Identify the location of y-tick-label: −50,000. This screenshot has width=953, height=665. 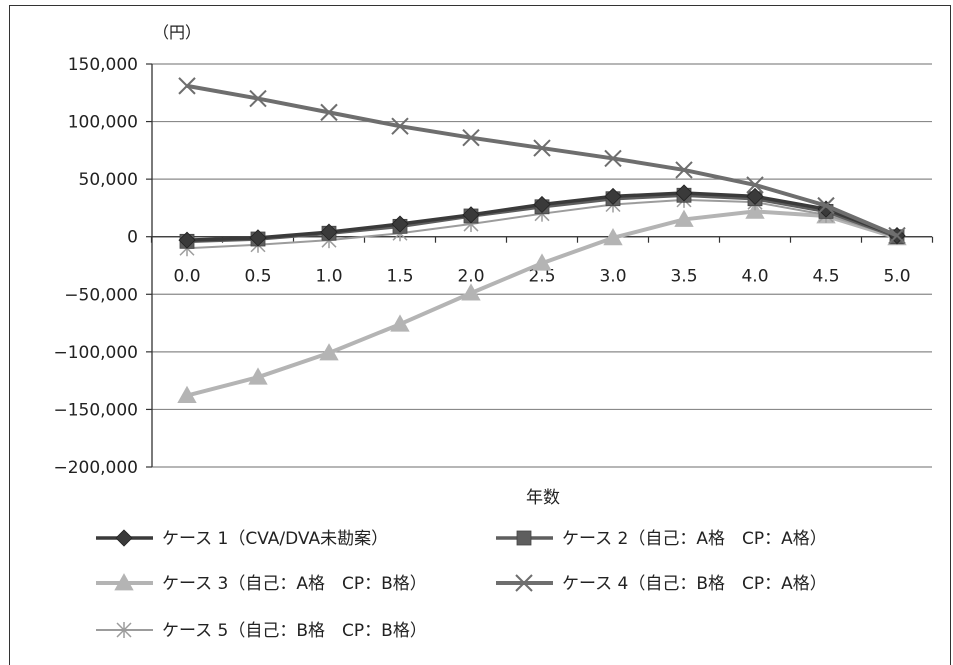
(101, 295).